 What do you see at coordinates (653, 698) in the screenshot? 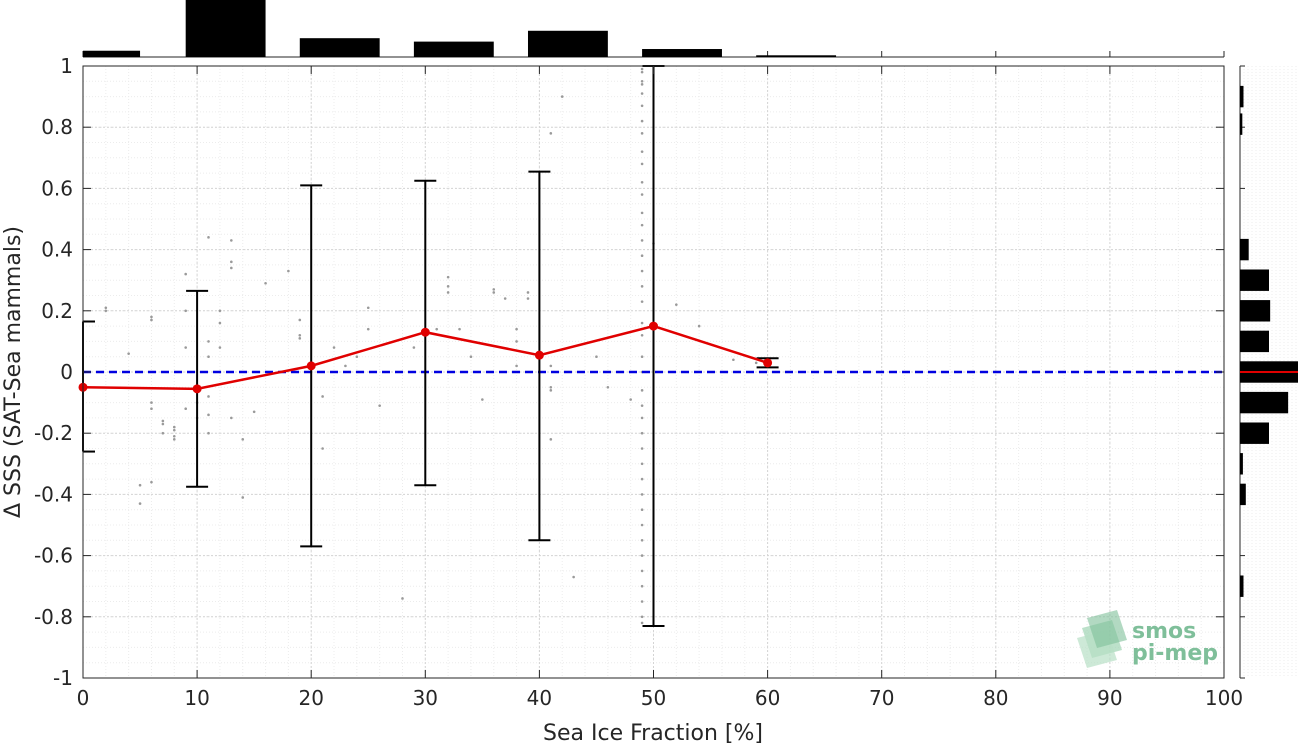
I see `x-tick-label: 50` at bounding box center [653, 698].